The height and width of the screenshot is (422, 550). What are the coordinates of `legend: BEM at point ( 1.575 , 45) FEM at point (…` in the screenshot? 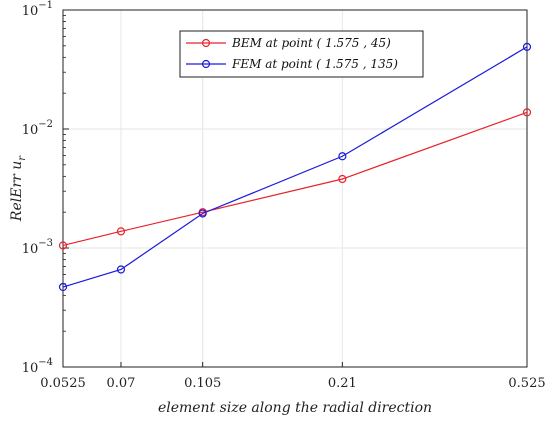 It's located at (301, 54).